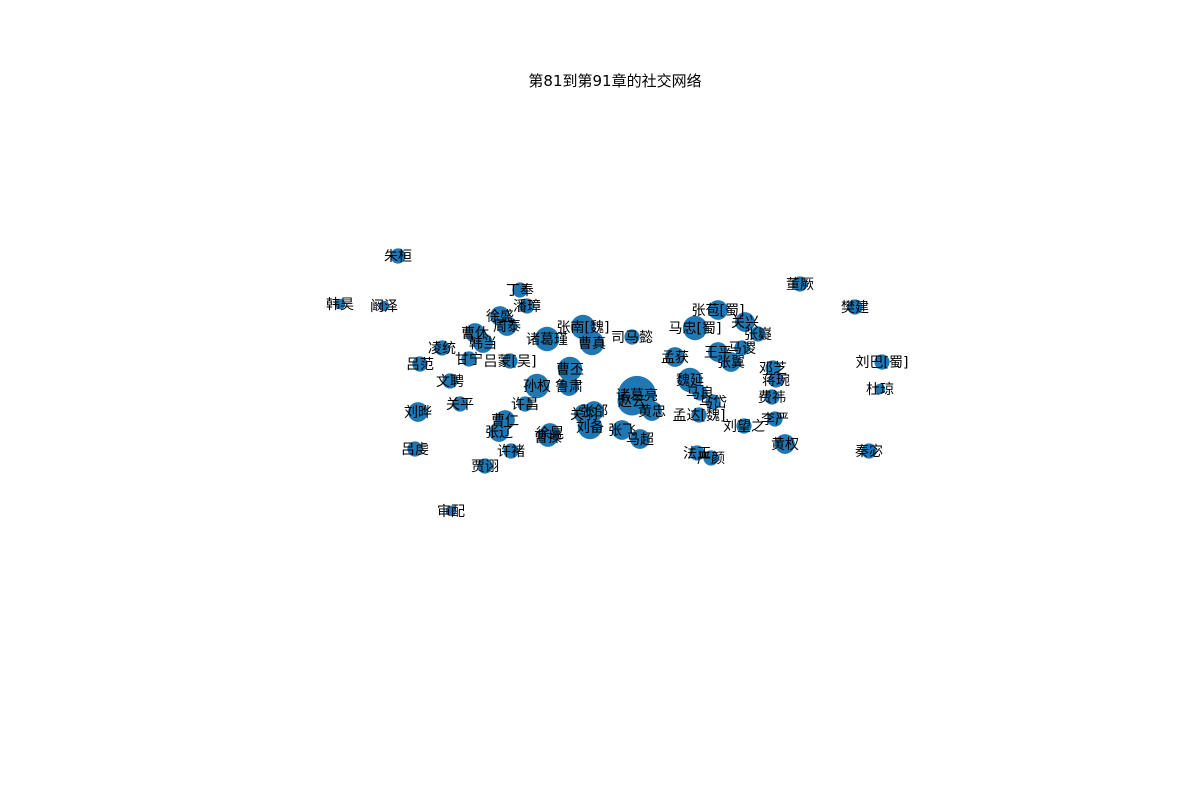 The image size is (1200, 800). I want to click on node-label-mazhong: 马忠[蜀], so click(695, 329).